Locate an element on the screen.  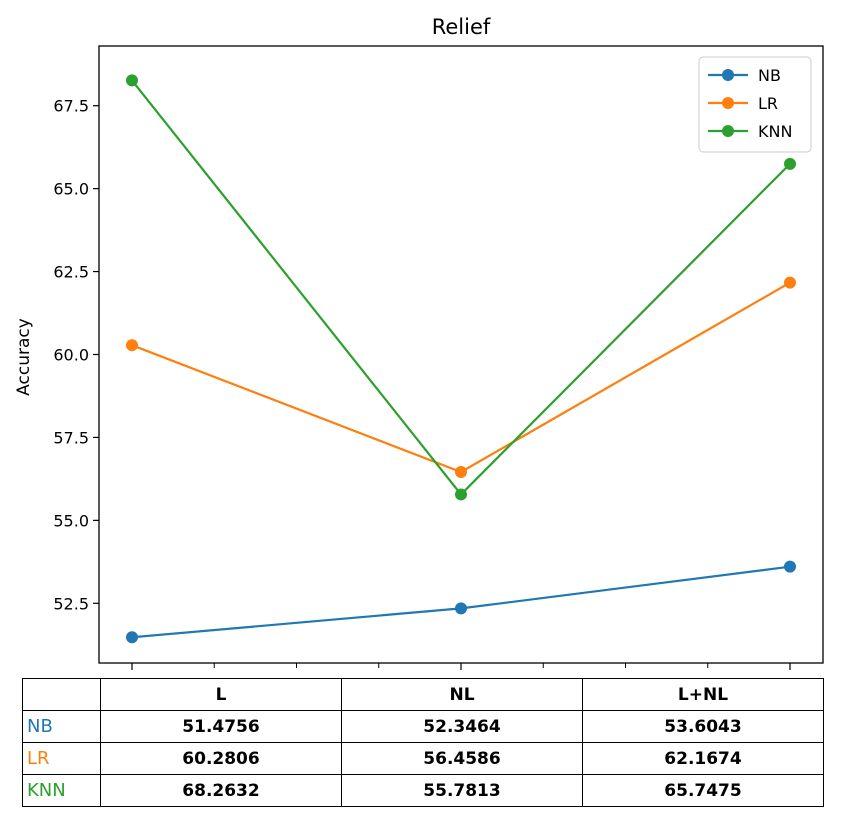
y-axis-label: Accuracy is located at coordinates (24, 357).